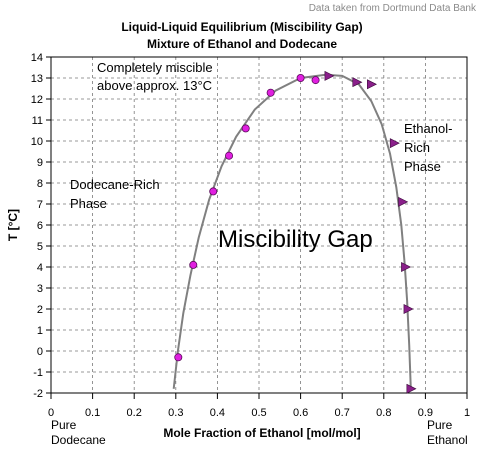  What do you see at coordinates (37, 142) in the screenshot?
I see `y-tick-label: 10` at bounding box center [37, 142].